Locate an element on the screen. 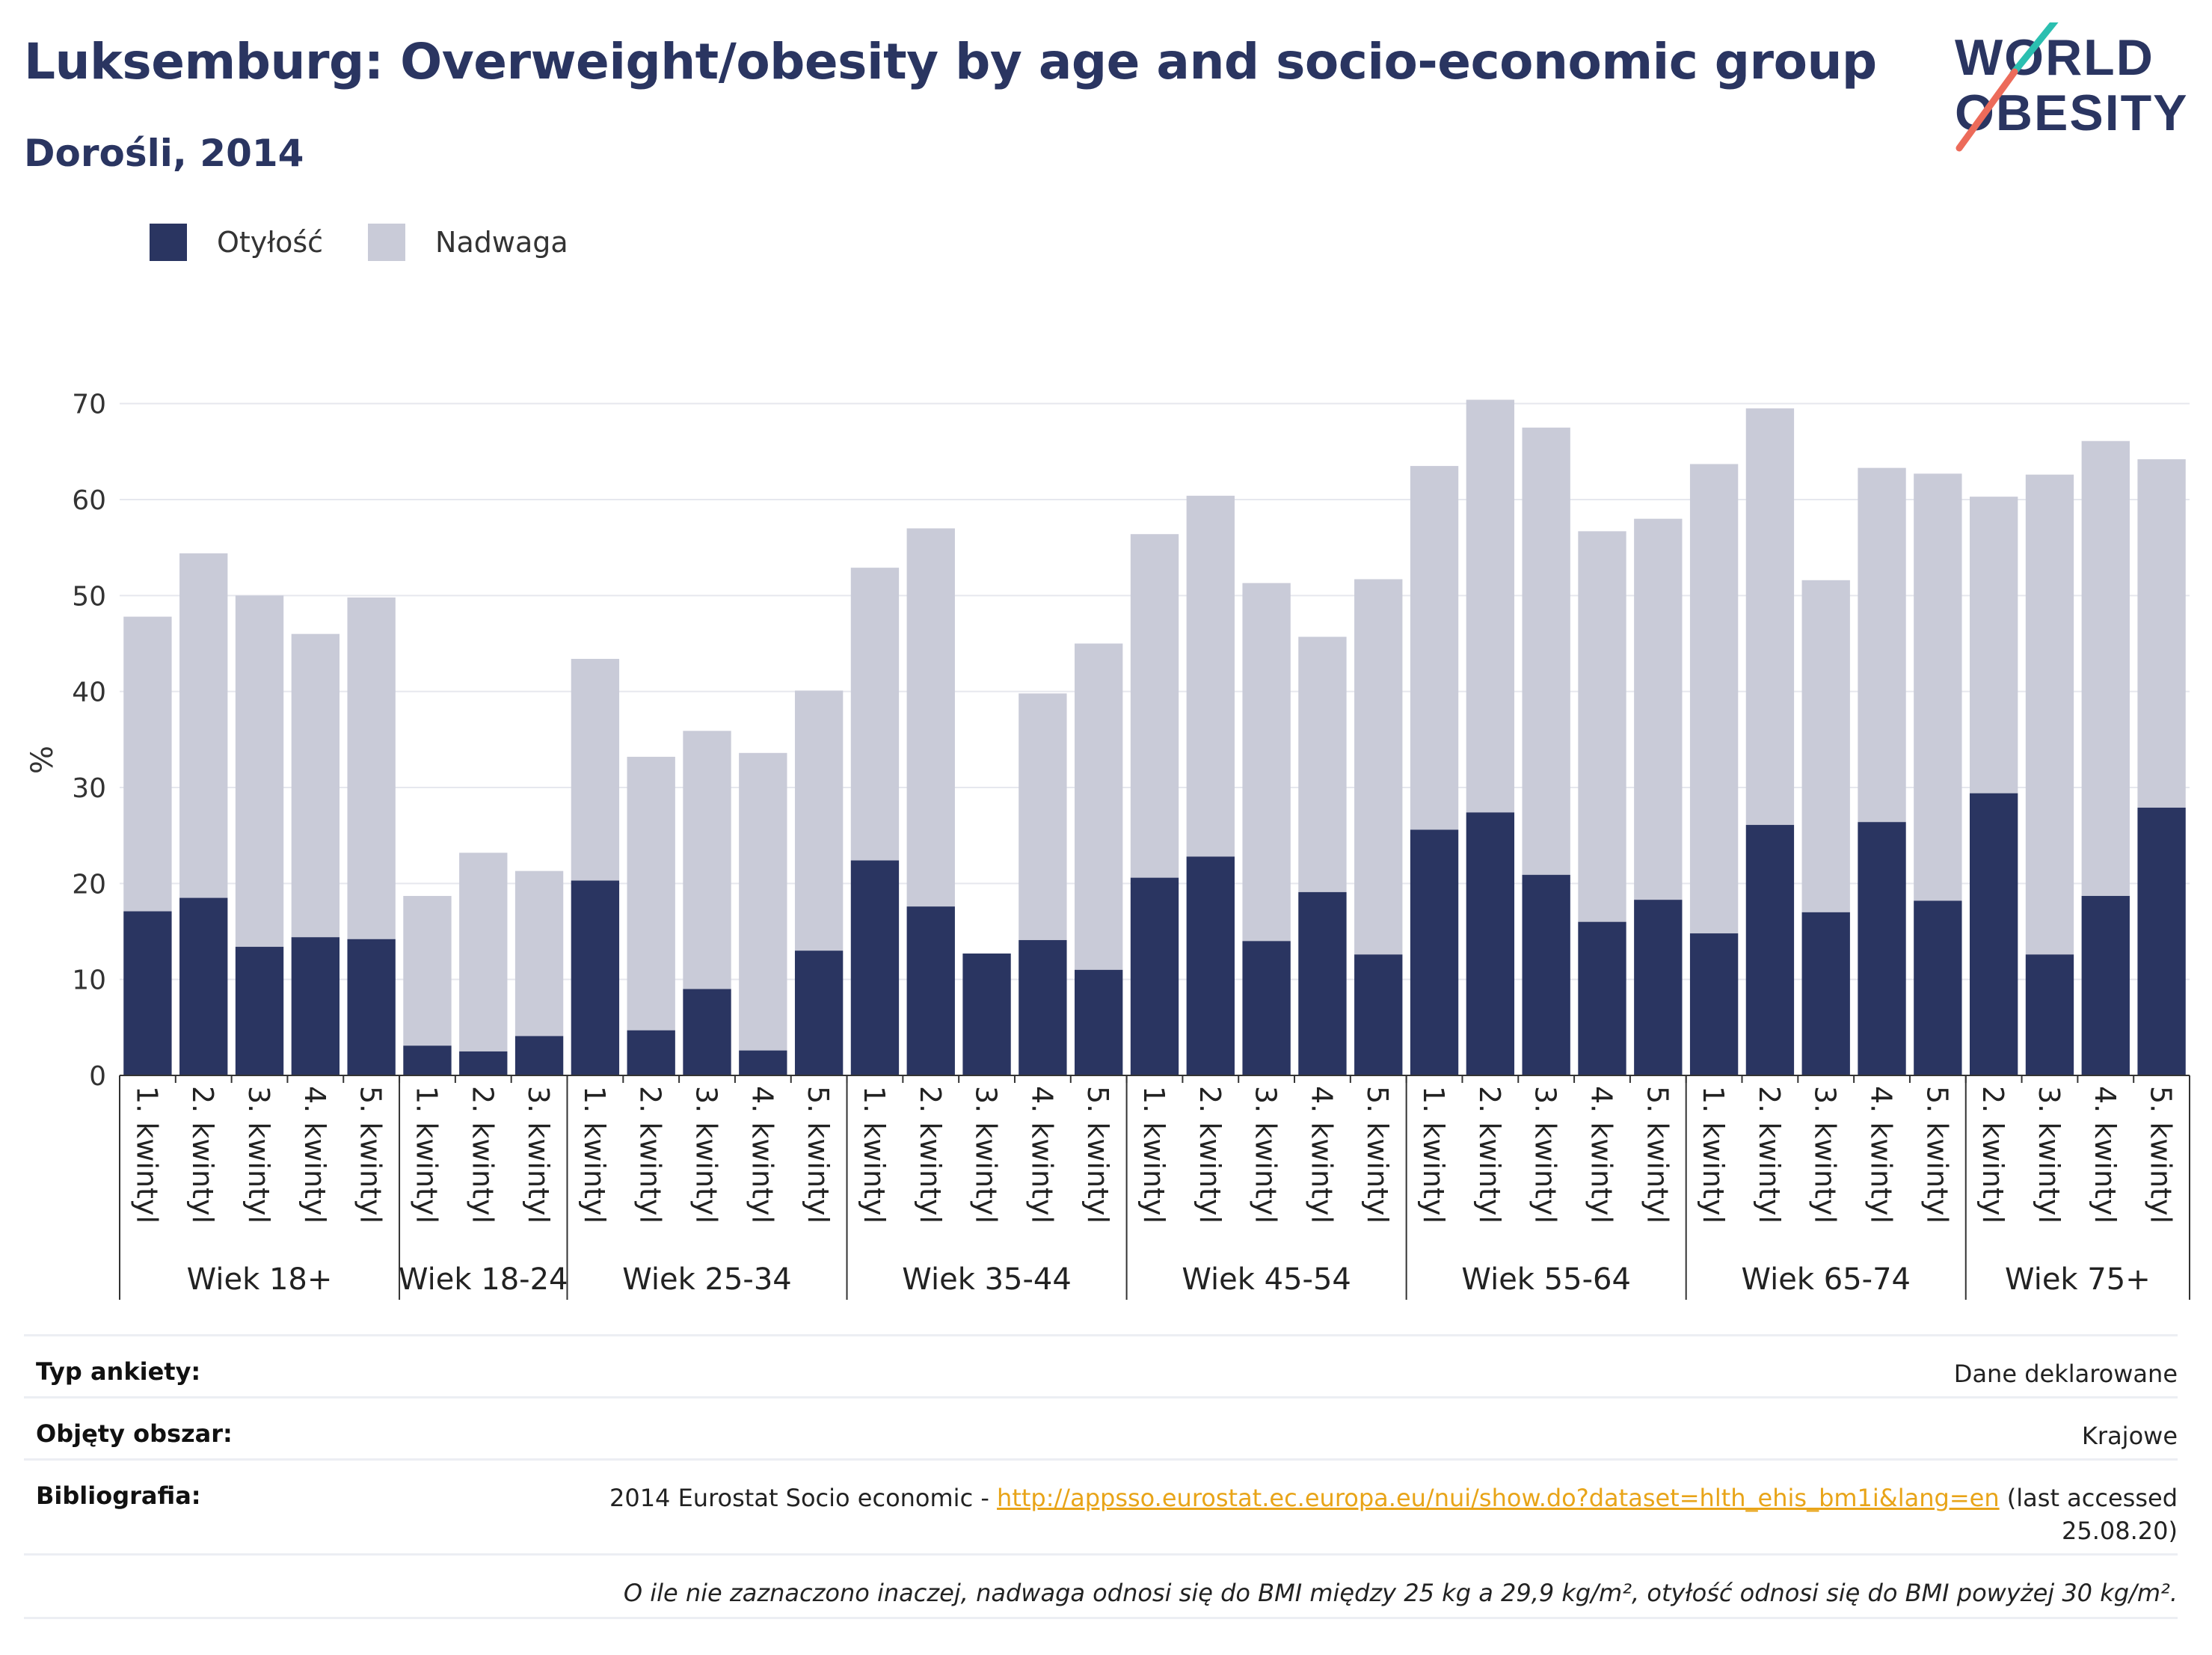  y-tick-label: 0 is located at coordinates (97, 1076).